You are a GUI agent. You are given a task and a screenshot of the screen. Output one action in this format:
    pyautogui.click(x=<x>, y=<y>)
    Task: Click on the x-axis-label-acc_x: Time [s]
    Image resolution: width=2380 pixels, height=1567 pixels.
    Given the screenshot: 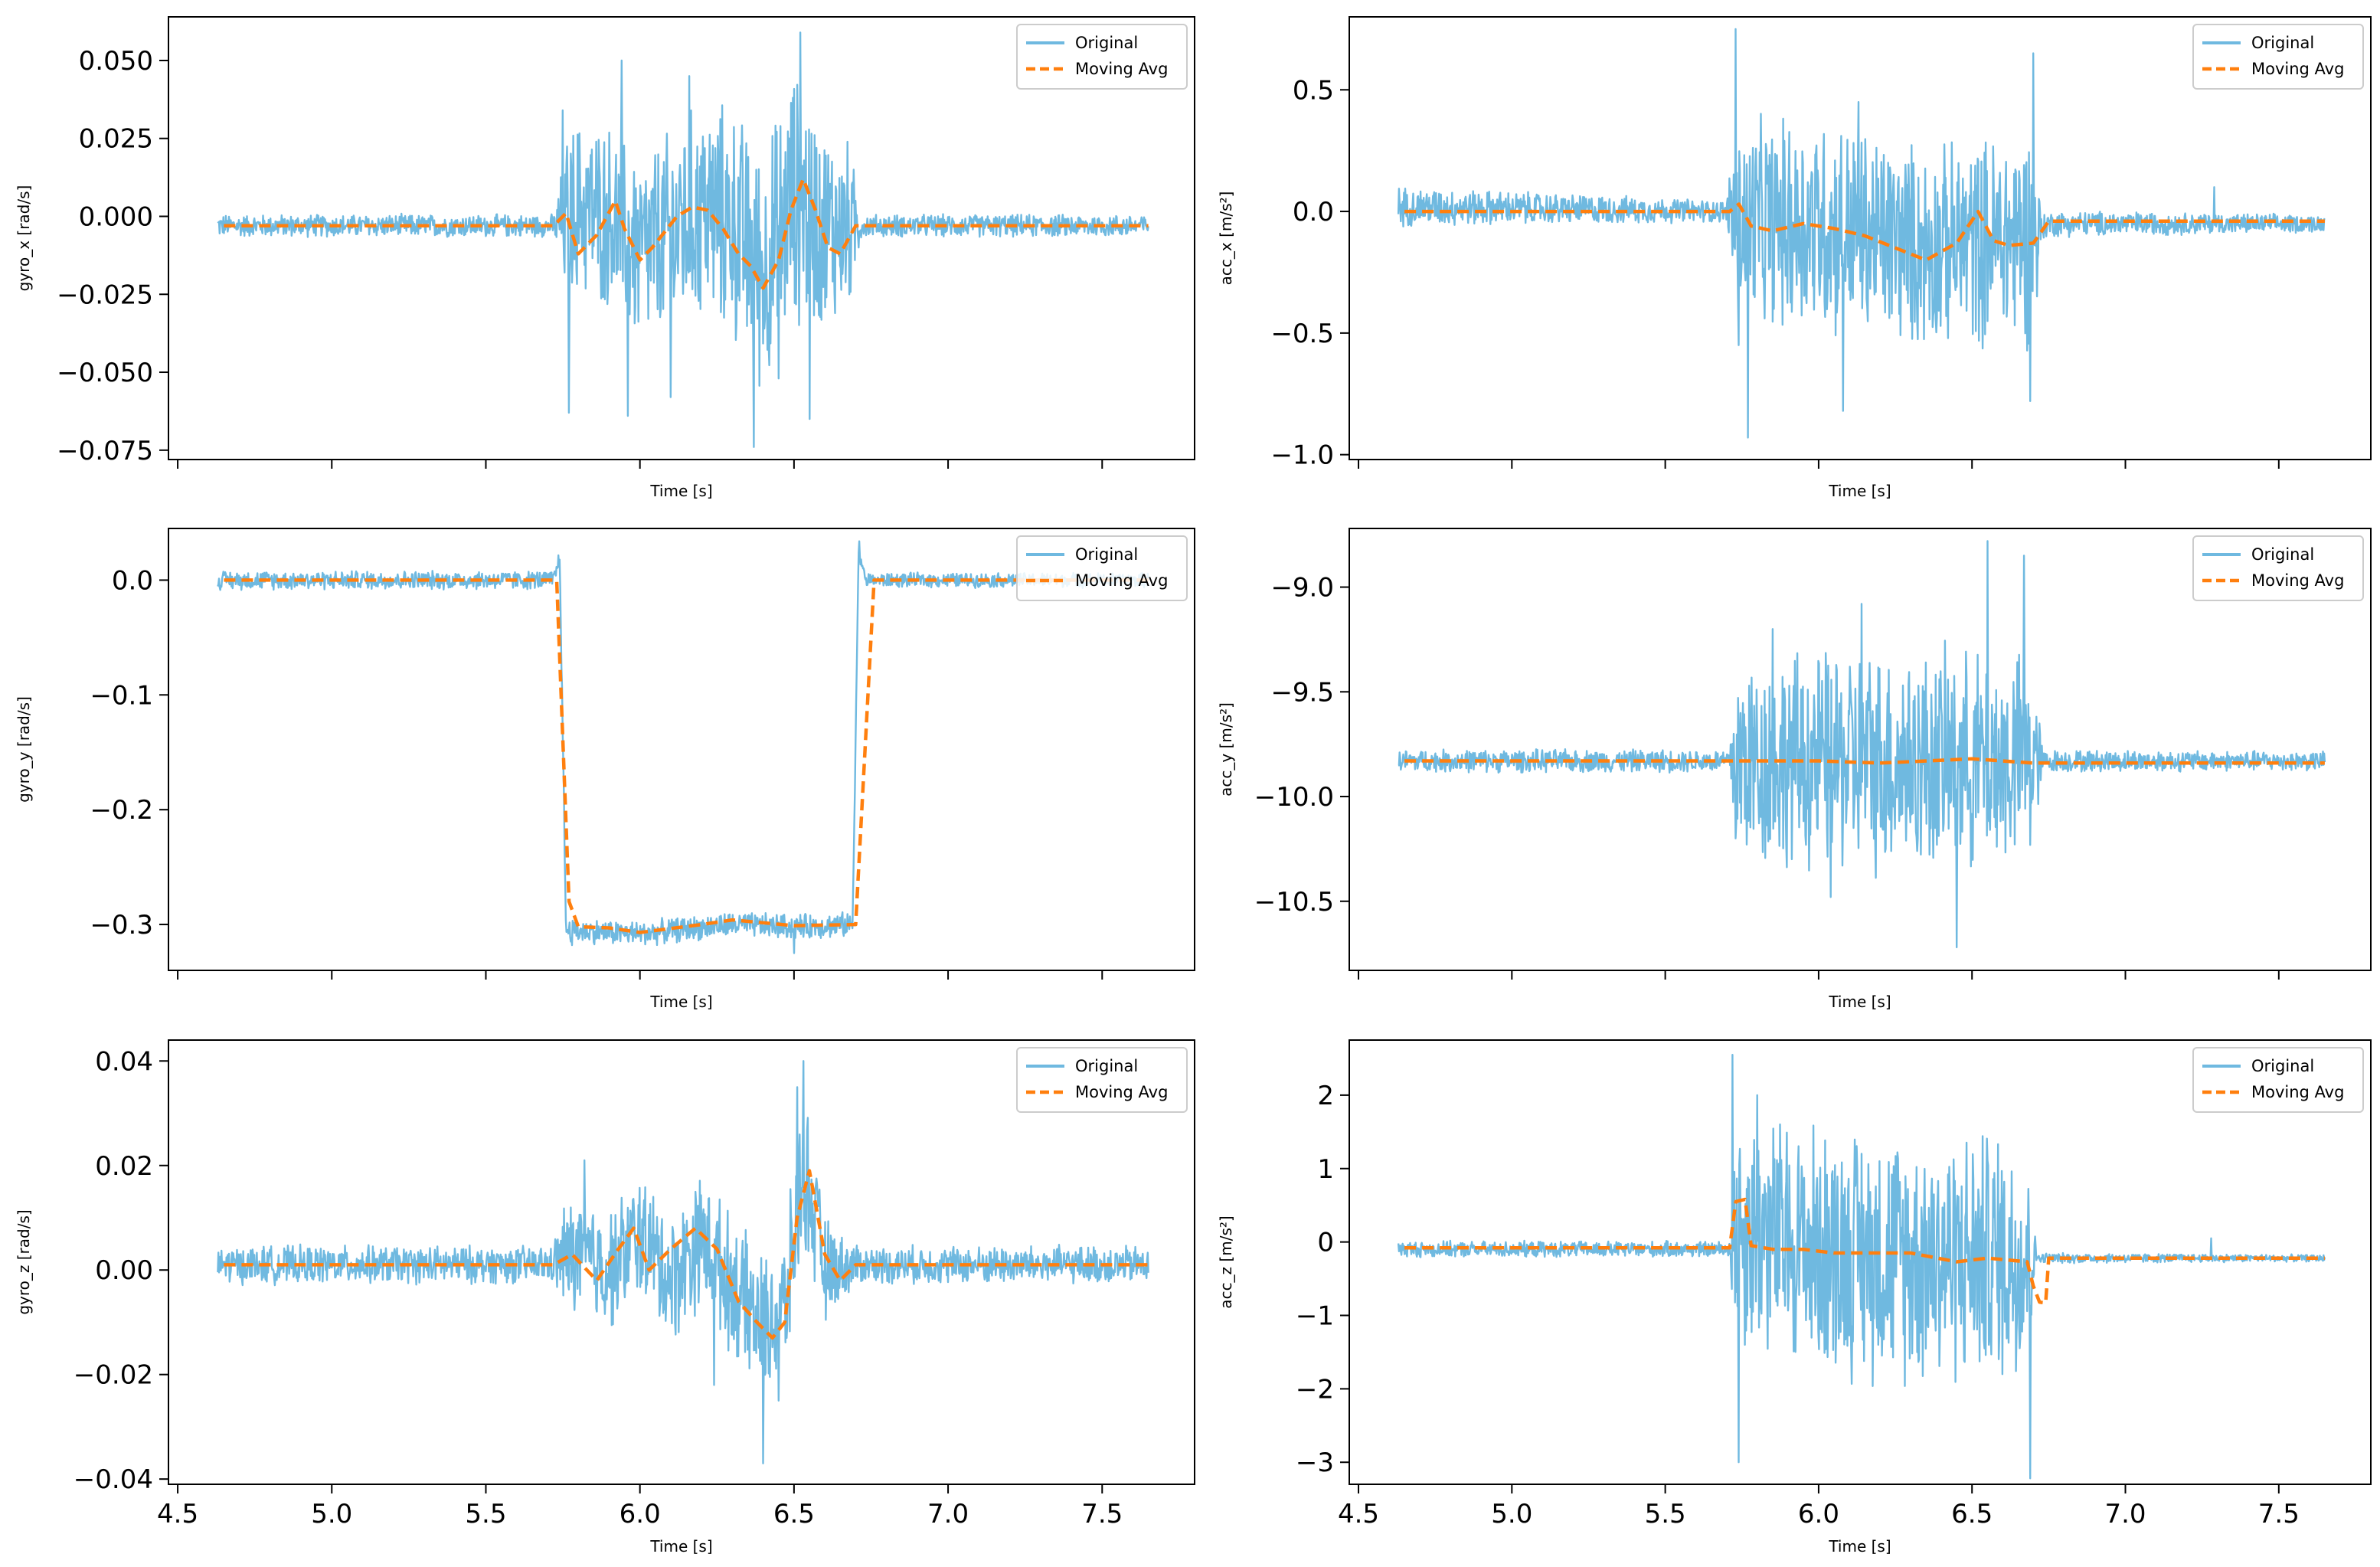 What is the action you would take?
    pyautogui.click(x=1859, y=491)
    